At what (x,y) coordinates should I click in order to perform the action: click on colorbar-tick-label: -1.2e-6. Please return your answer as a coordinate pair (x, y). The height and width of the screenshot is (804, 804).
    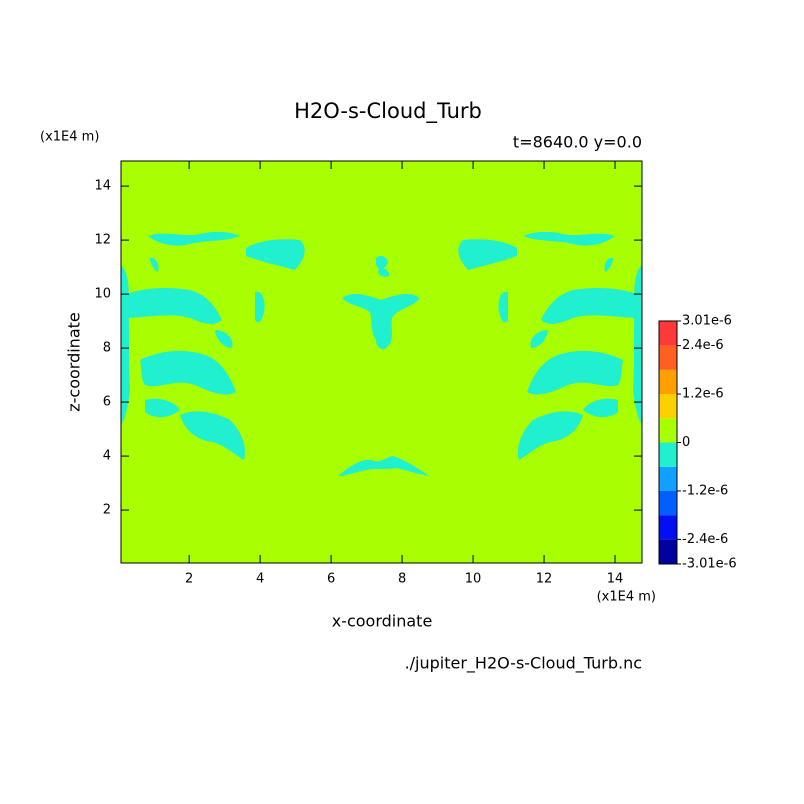
    Looking at the image, I should click on (705, 490).